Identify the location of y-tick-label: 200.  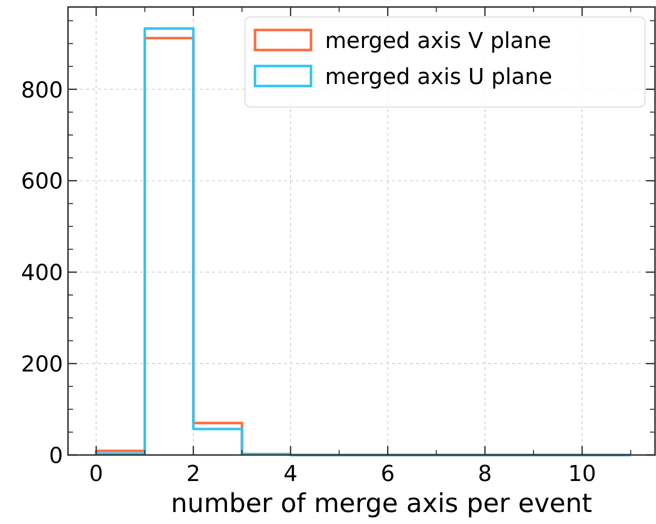
(42, 365).